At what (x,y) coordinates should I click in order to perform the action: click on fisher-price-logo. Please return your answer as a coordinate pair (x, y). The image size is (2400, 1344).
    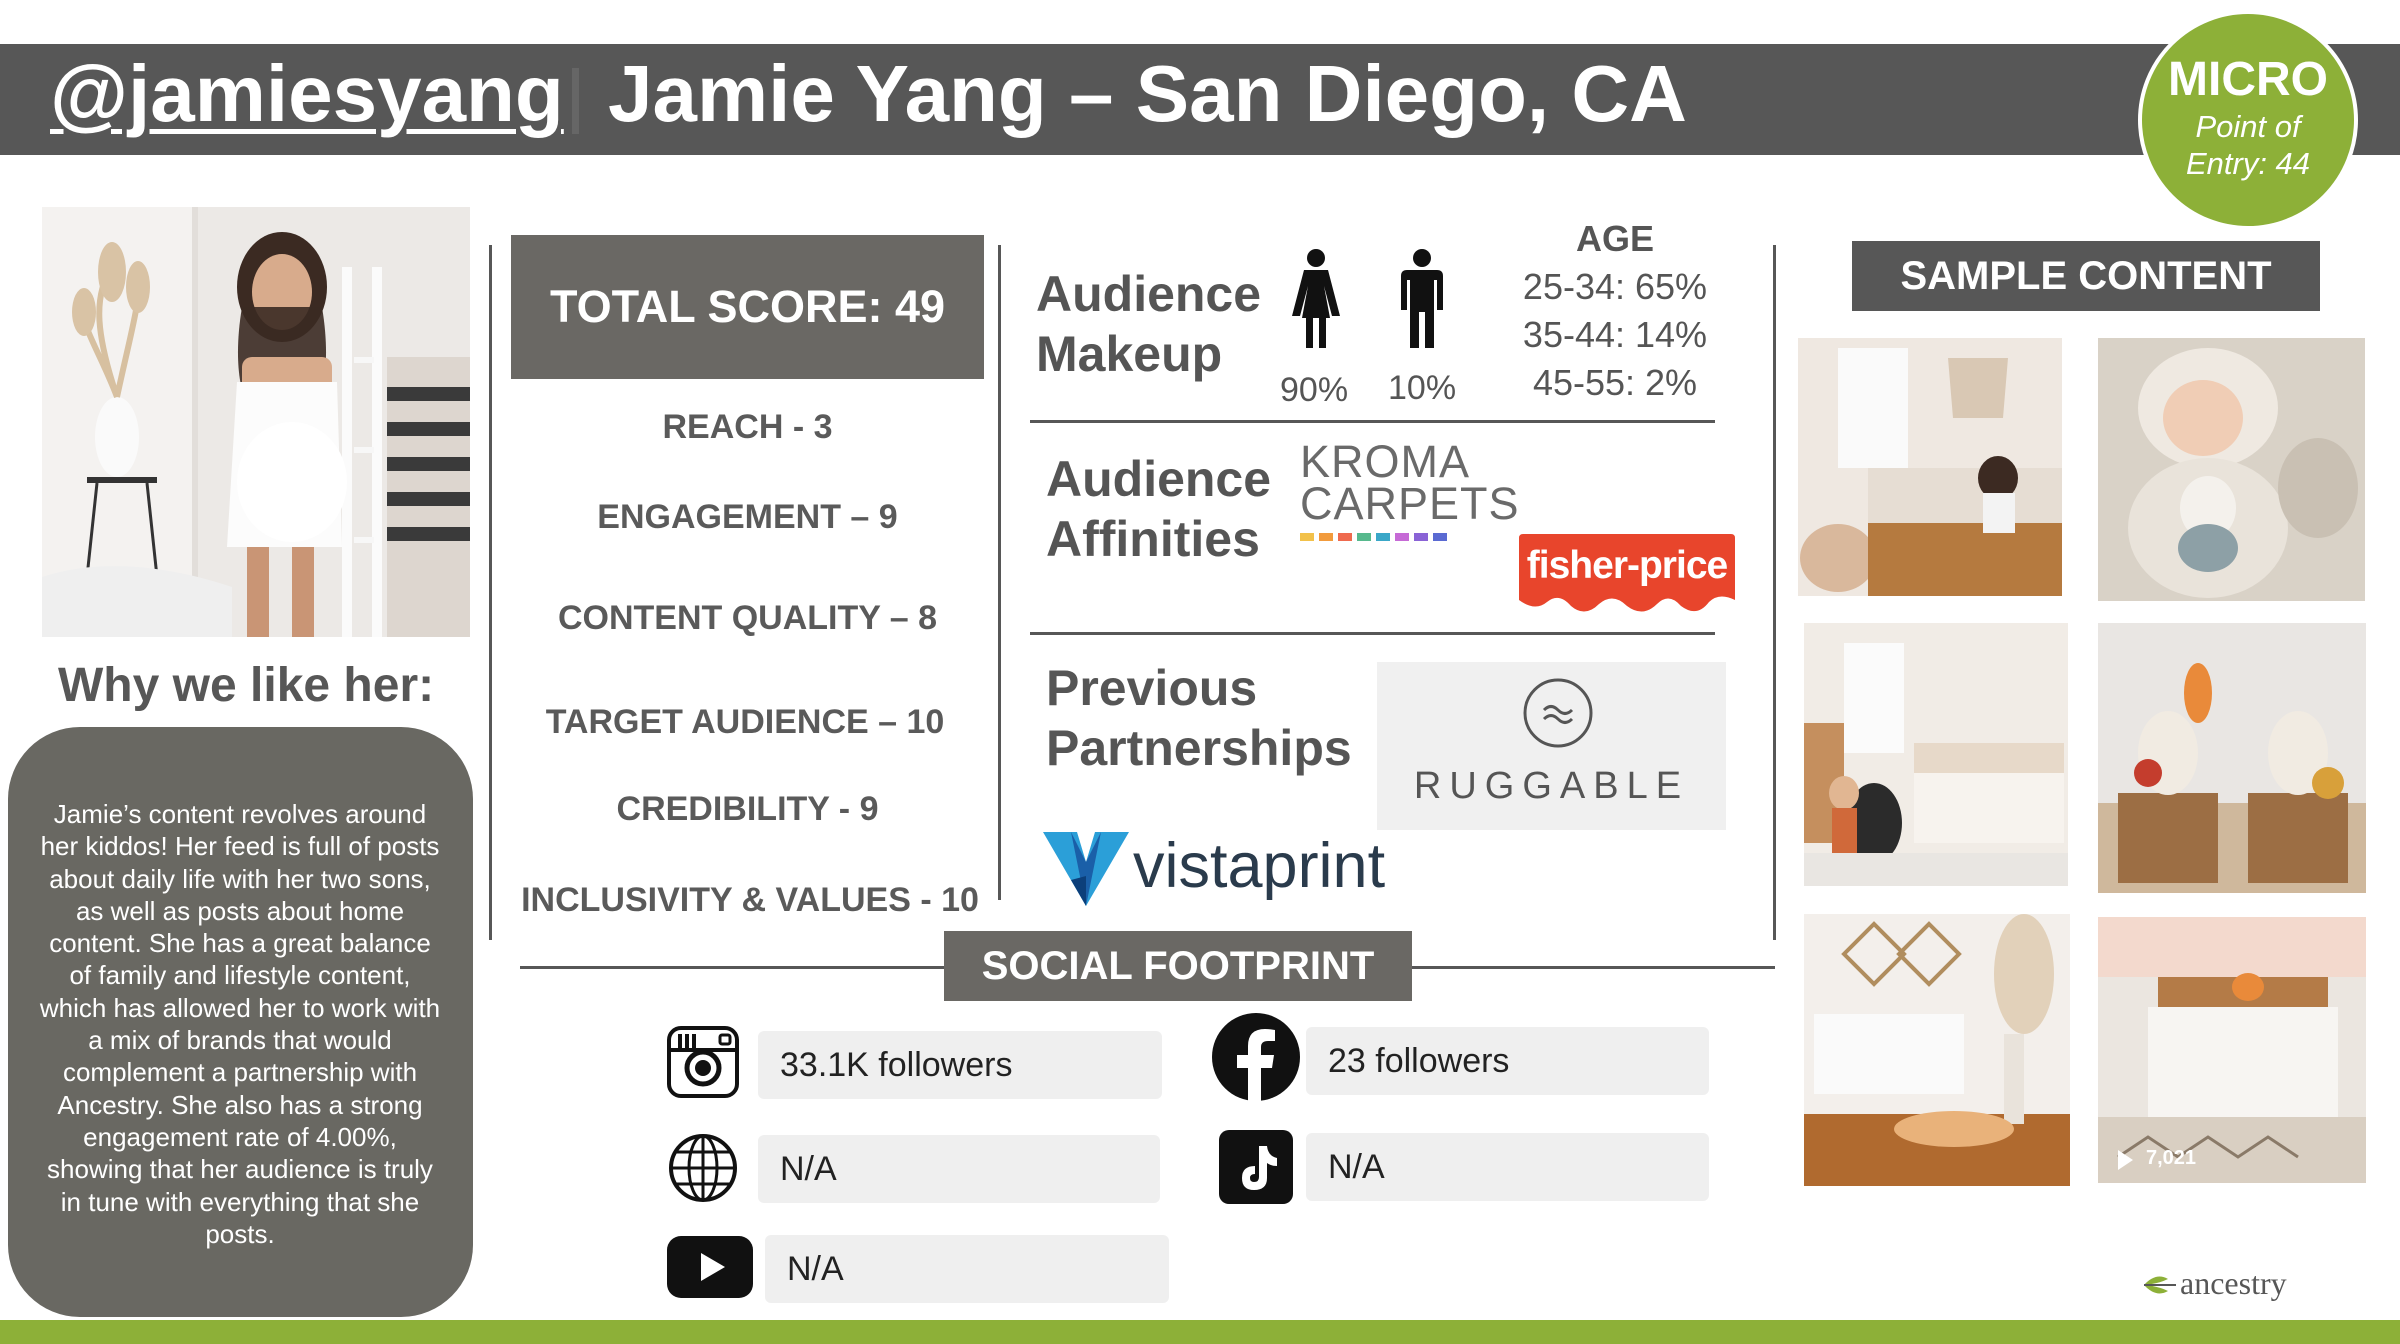
    Looking at the image, I should click on (1627, 573).